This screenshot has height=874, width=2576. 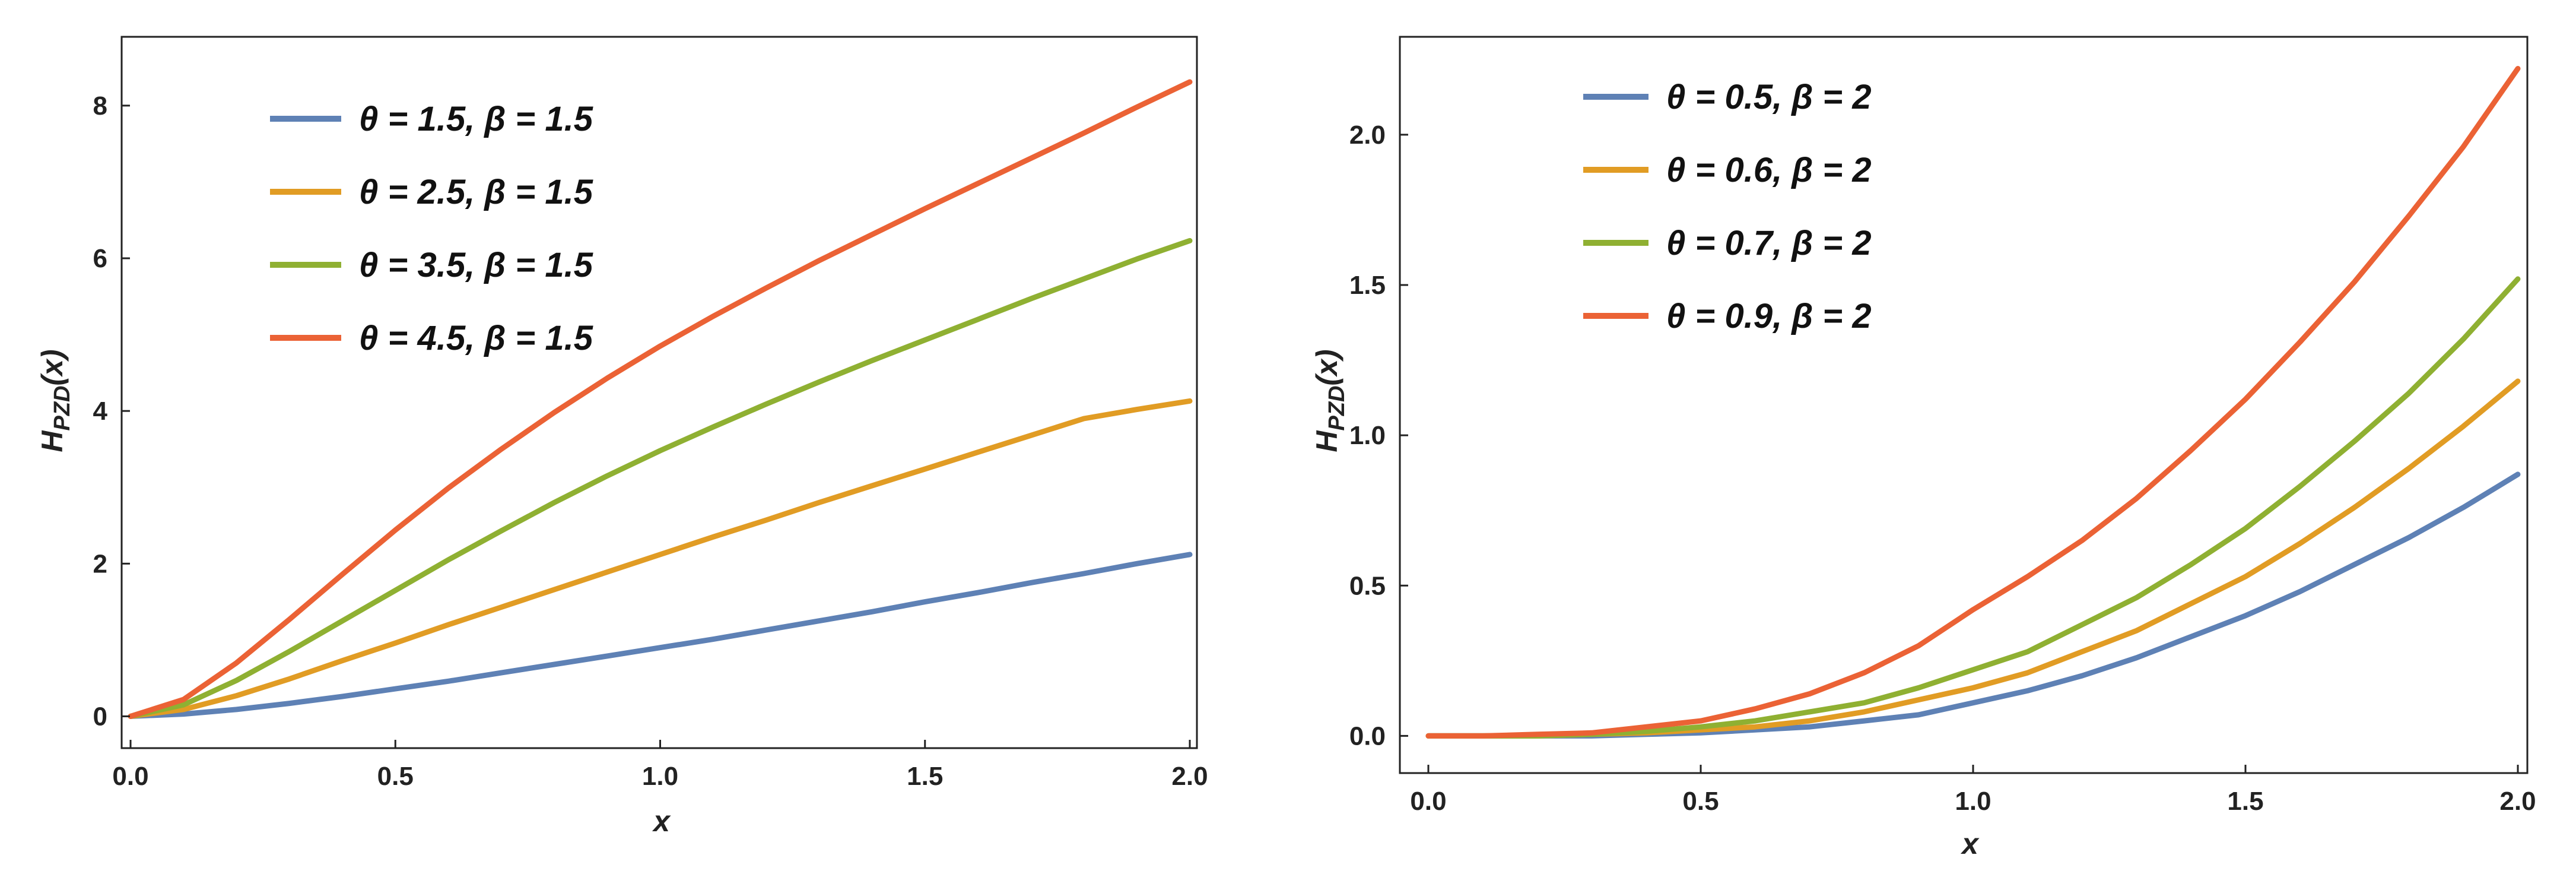 What do you see at coordinates (476, 119) in the screenshot?
I see `legend-label-left-0: θ = 1.5, β = 1.5` at bounding box center [476, 119].